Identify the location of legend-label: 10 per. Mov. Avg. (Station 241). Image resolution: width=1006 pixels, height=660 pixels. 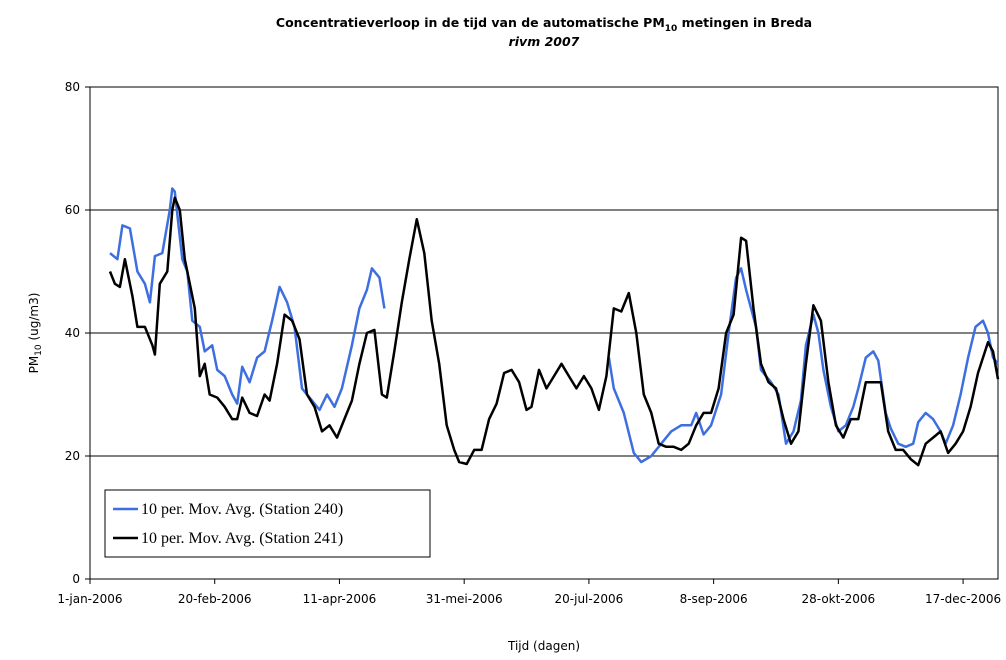
(242, 538).